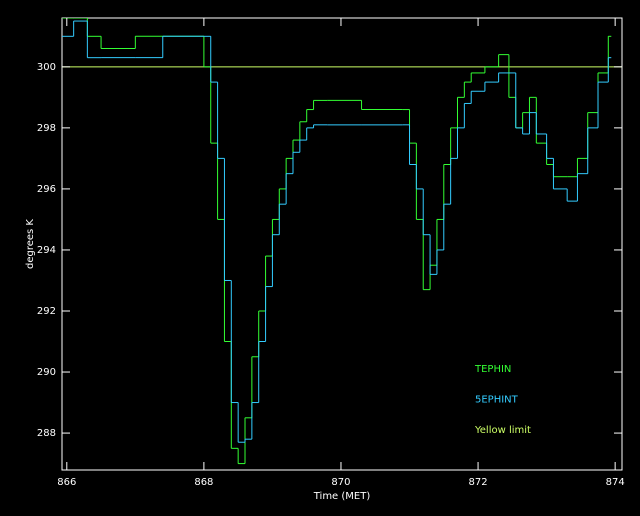 The width and height of the screenshot is (640, 516). Describe the element at coordinates (497, 400) in the screenshot. I see `legend-entry: 5EPHINT` at that location.